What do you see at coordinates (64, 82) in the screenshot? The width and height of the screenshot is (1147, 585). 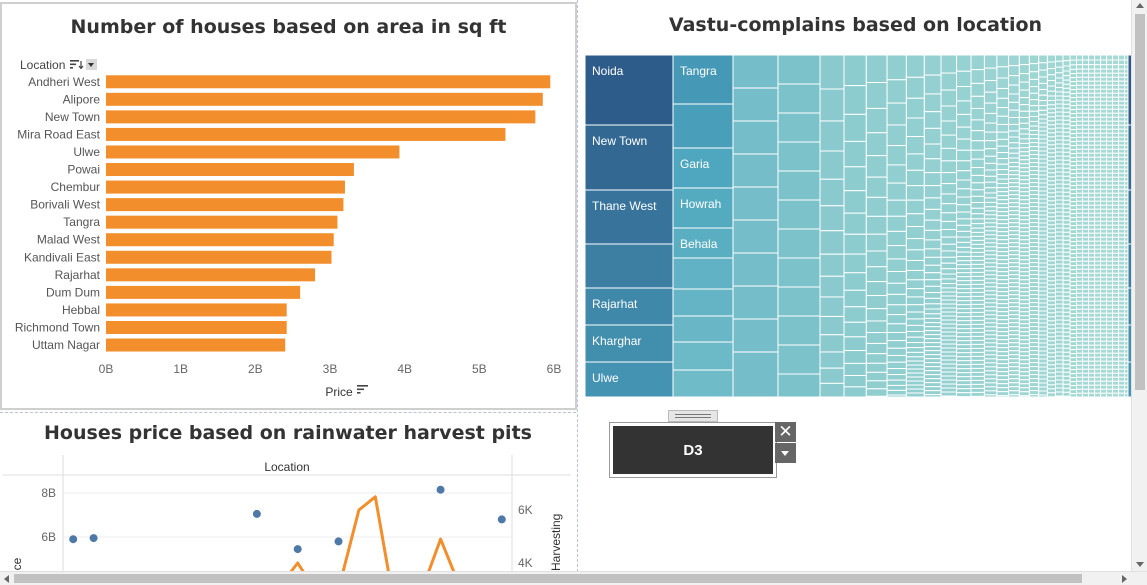 I see `bar-category-label: Andheri West` at bounding box center [64, 82].